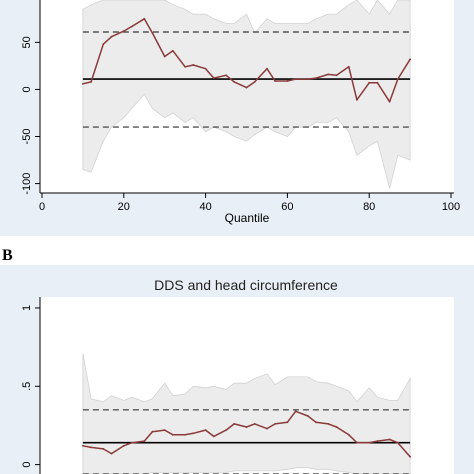  I want to click on panel-a-x-tick-label: 100, so click(451, 207).